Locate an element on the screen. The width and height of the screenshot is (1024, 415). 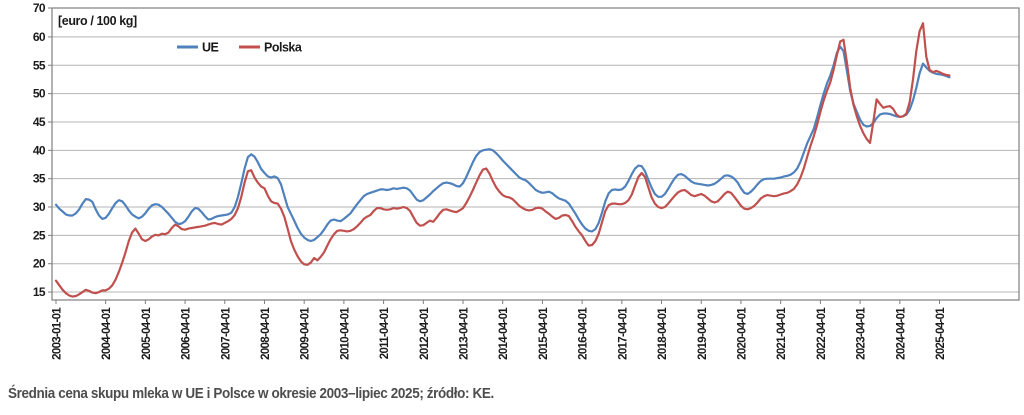
x-tick-label: 2012-04-01 is located at coordinates (425, 333).